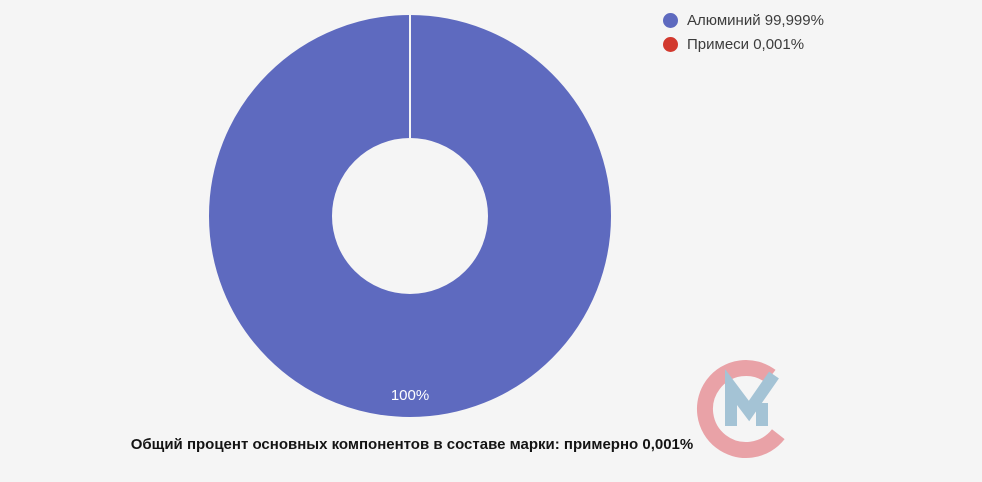 Image resolution: width=982 pixels, height=482 pixels. Describe the element at coordinates (743, 32) in the screenshot. I see `legend: Алюминий 99,999% Примеси 0,001%` at that location.